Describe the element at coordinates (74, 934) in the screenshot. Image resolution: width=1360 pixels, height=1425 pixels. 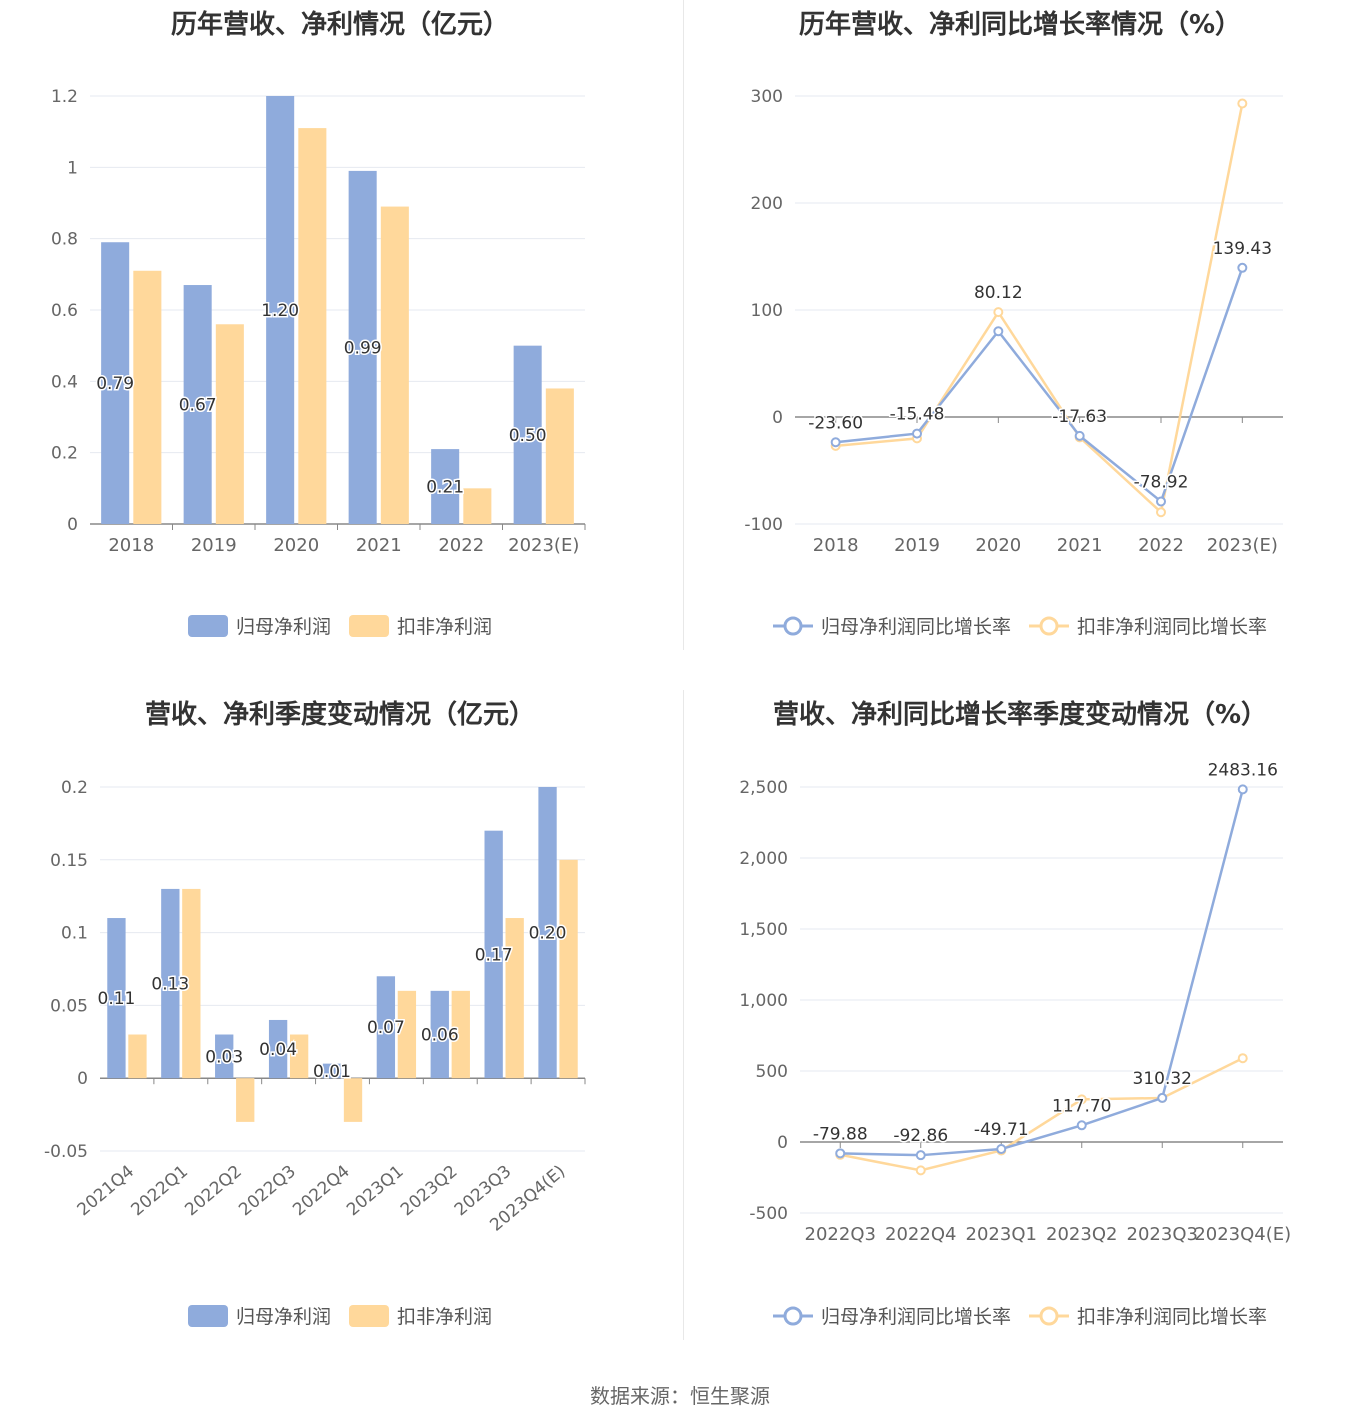
I see `y-tick-label: 0.1` at that location.